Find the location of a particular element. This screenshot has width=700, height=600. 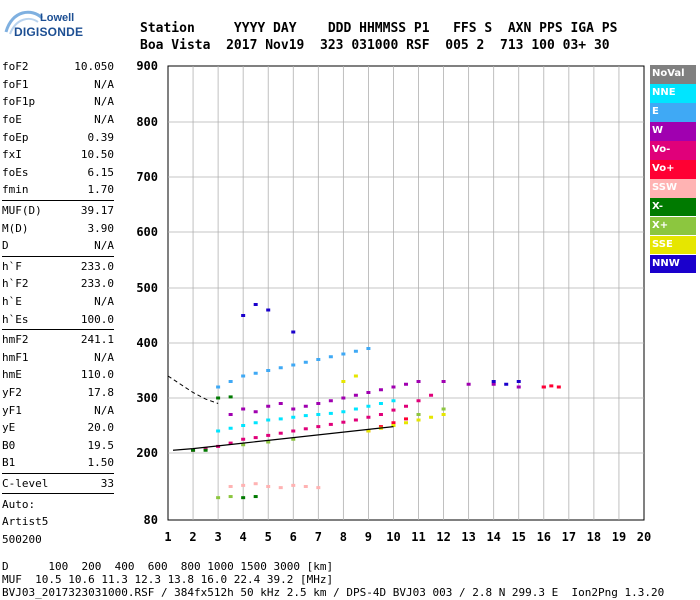

param-value: 17.8 is located at coordinates (101, 392).